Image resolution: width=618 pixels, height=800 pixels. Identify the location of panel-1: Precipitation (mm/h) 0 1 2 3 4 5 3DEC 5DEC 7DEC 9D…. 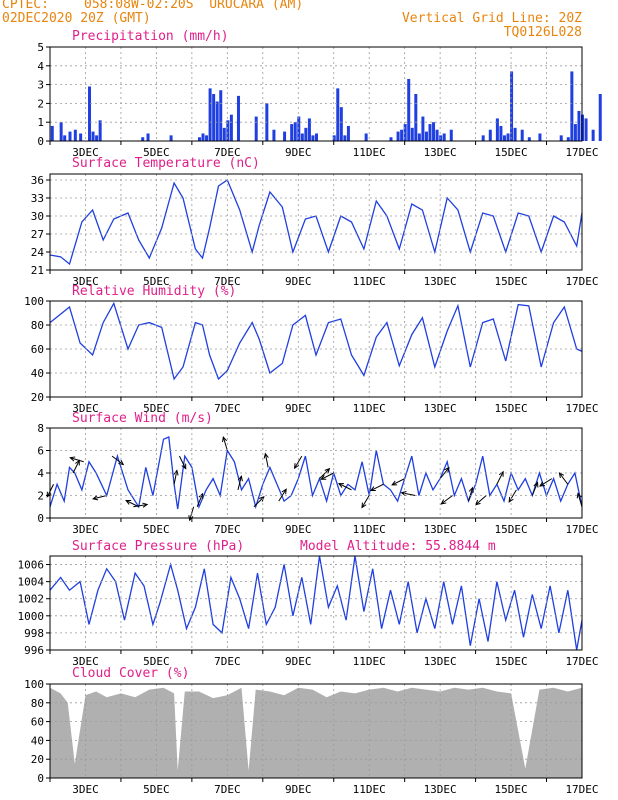
(319, 94).